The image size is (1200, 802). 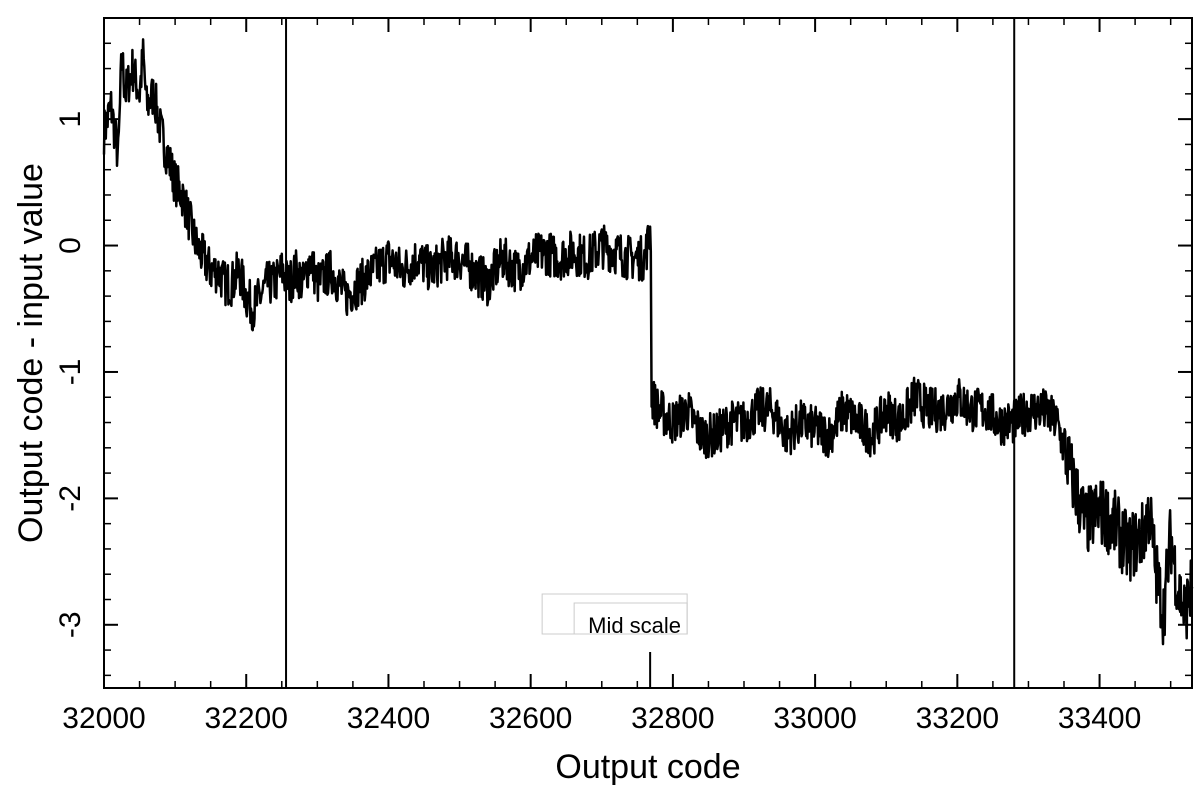 What do you see at coordinates (70, 119) in the screenshot?
I see `y-tick-label: 1` at bounding box center [70, 119].